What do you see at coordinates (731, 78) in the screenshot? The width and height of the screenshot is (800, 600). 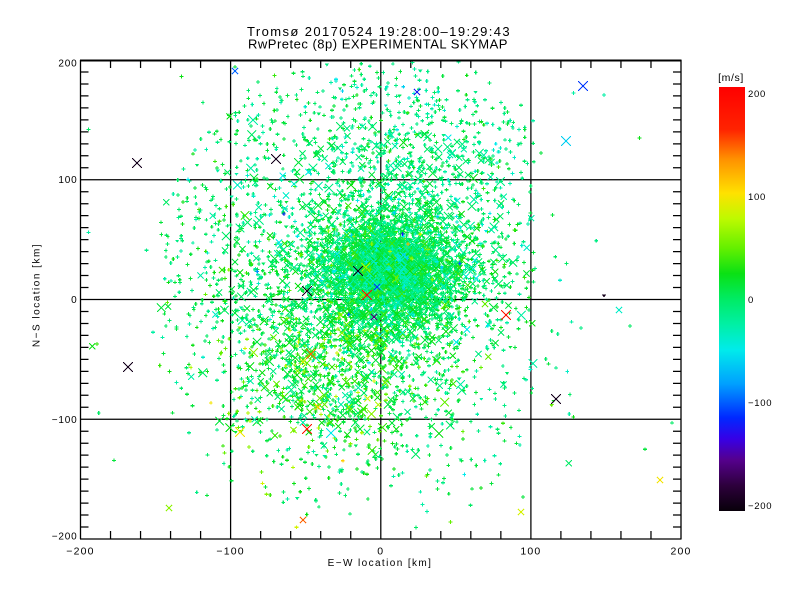 I see `svg-text: [m/s]` at bounding box center [731, 78].